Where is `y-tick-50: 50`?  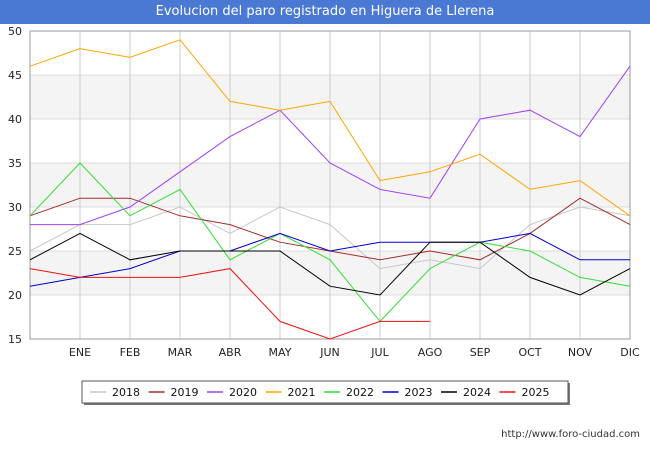
y-tick-50: 50 is located at coordinates (15, 31).